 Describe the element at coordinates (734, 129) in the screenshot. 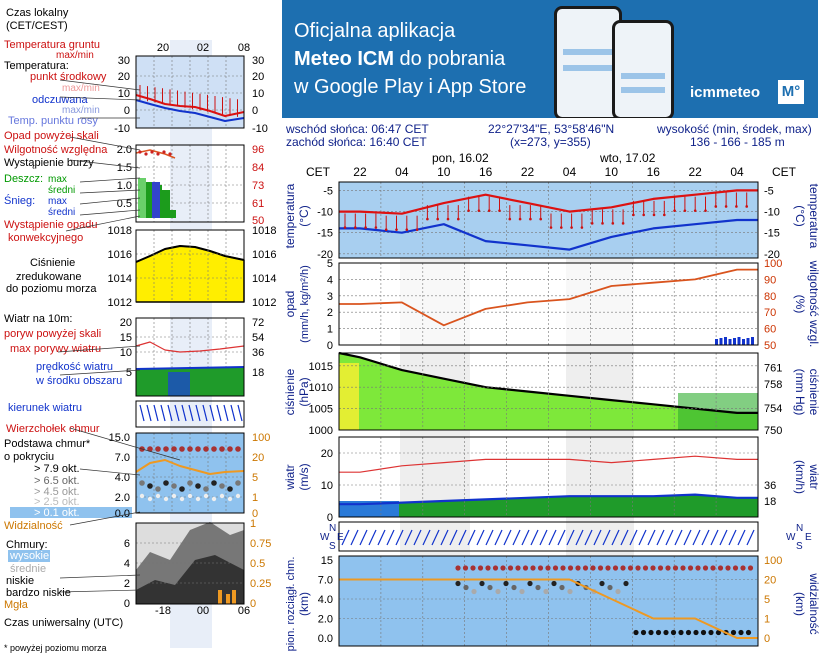

I see `elevation-label: wysokość (min, środek, max)` at that location.